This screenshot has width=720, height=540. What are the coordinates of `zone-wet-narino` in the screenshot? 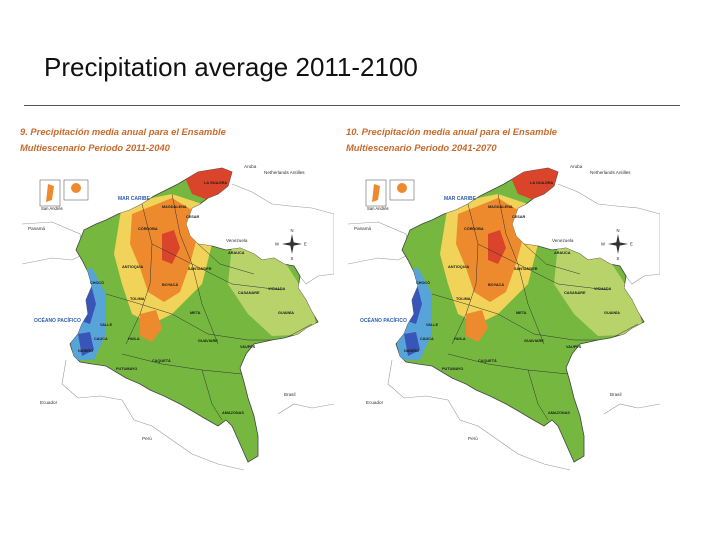 It's located at (86, 344).